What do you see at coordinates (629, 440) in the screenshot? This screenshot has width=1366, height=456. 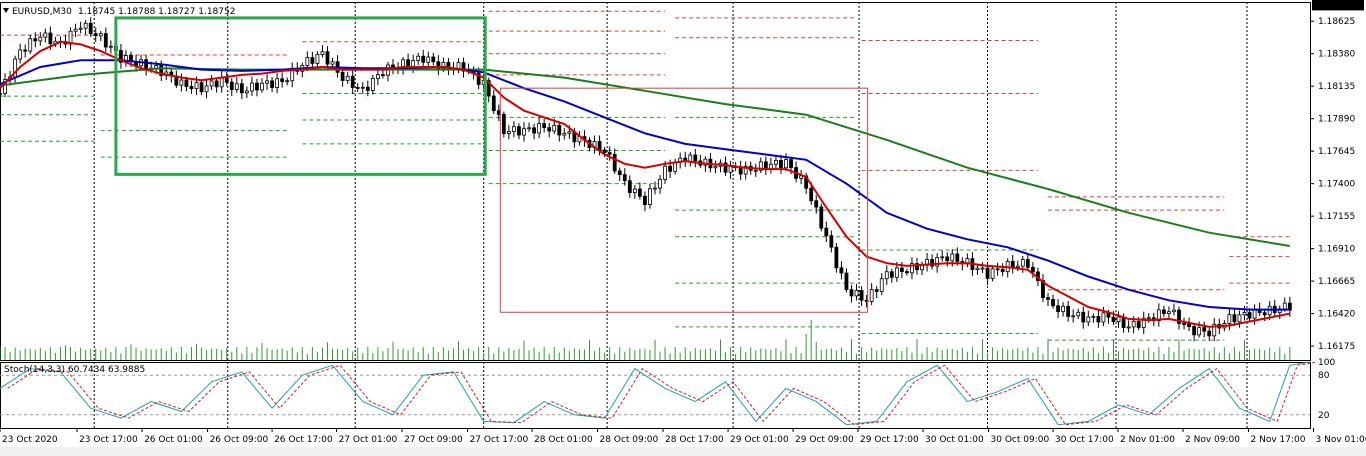 I see `time-label: 28 Oct 09:00` at bounding box center [629, 440].